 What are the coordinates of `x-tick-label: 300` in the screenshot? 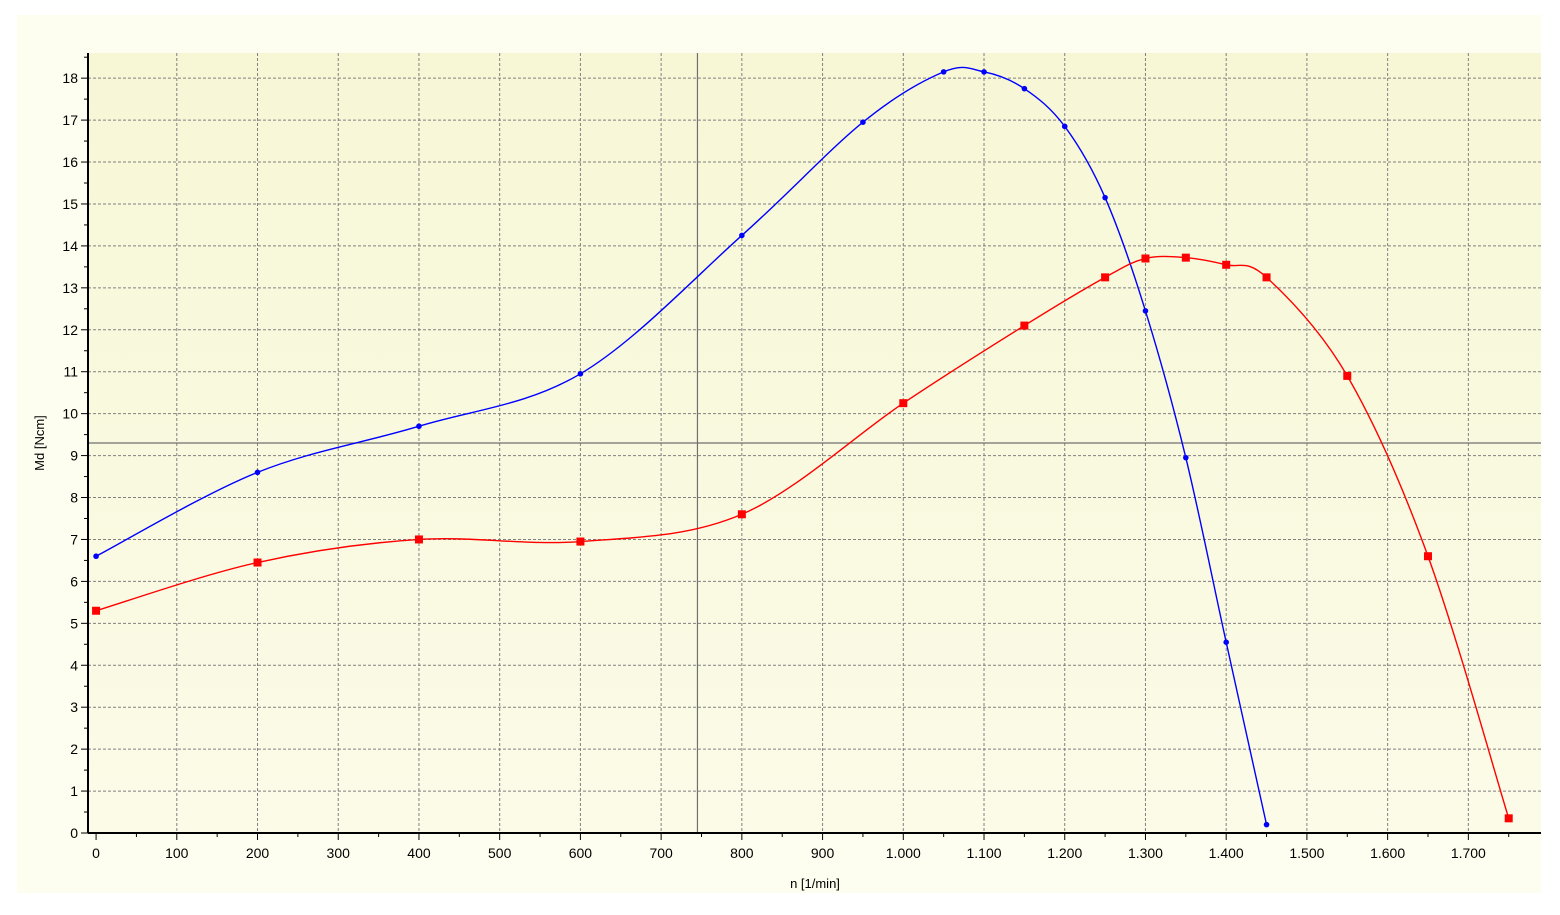 It's located at (339, 853).